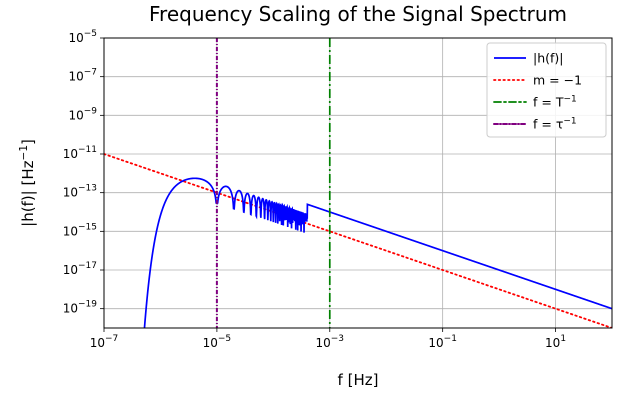  I want to click on x-tick-label: 10⁻⁵, so click(217, 342).